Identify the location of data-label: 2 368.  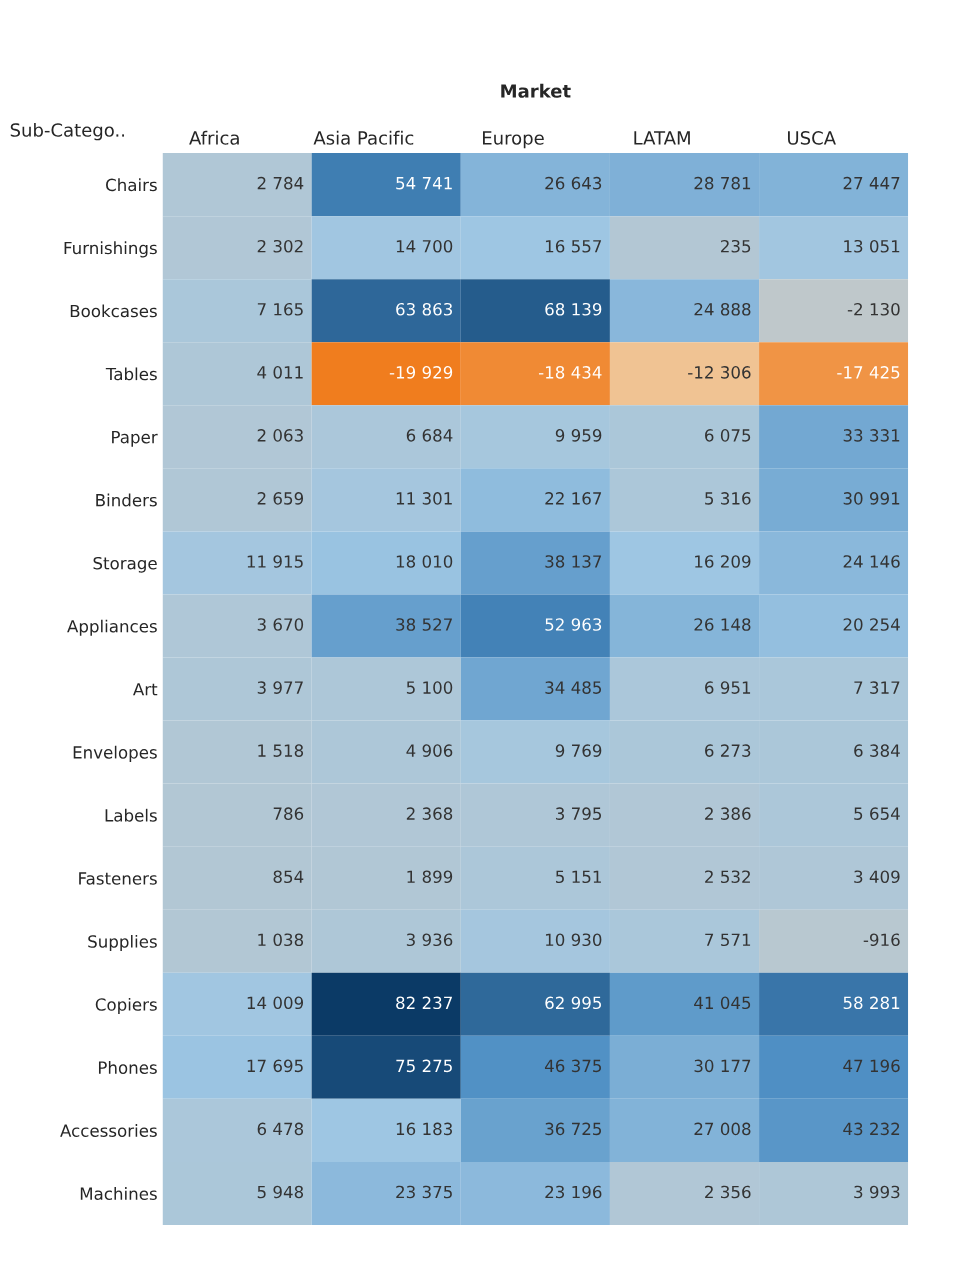
(429, 813).